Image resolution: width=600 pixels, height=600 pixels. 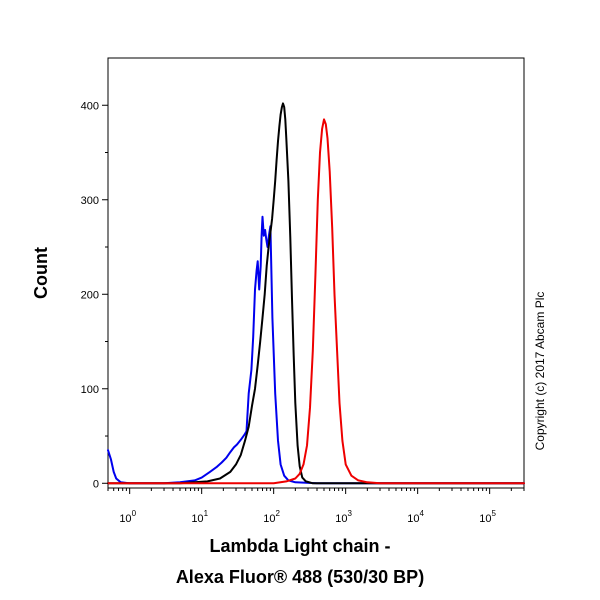 What do you see at coordinates (90, 201) in the screenshot?
I see `y-tick-label: 300` at bounding box center [90, 201].